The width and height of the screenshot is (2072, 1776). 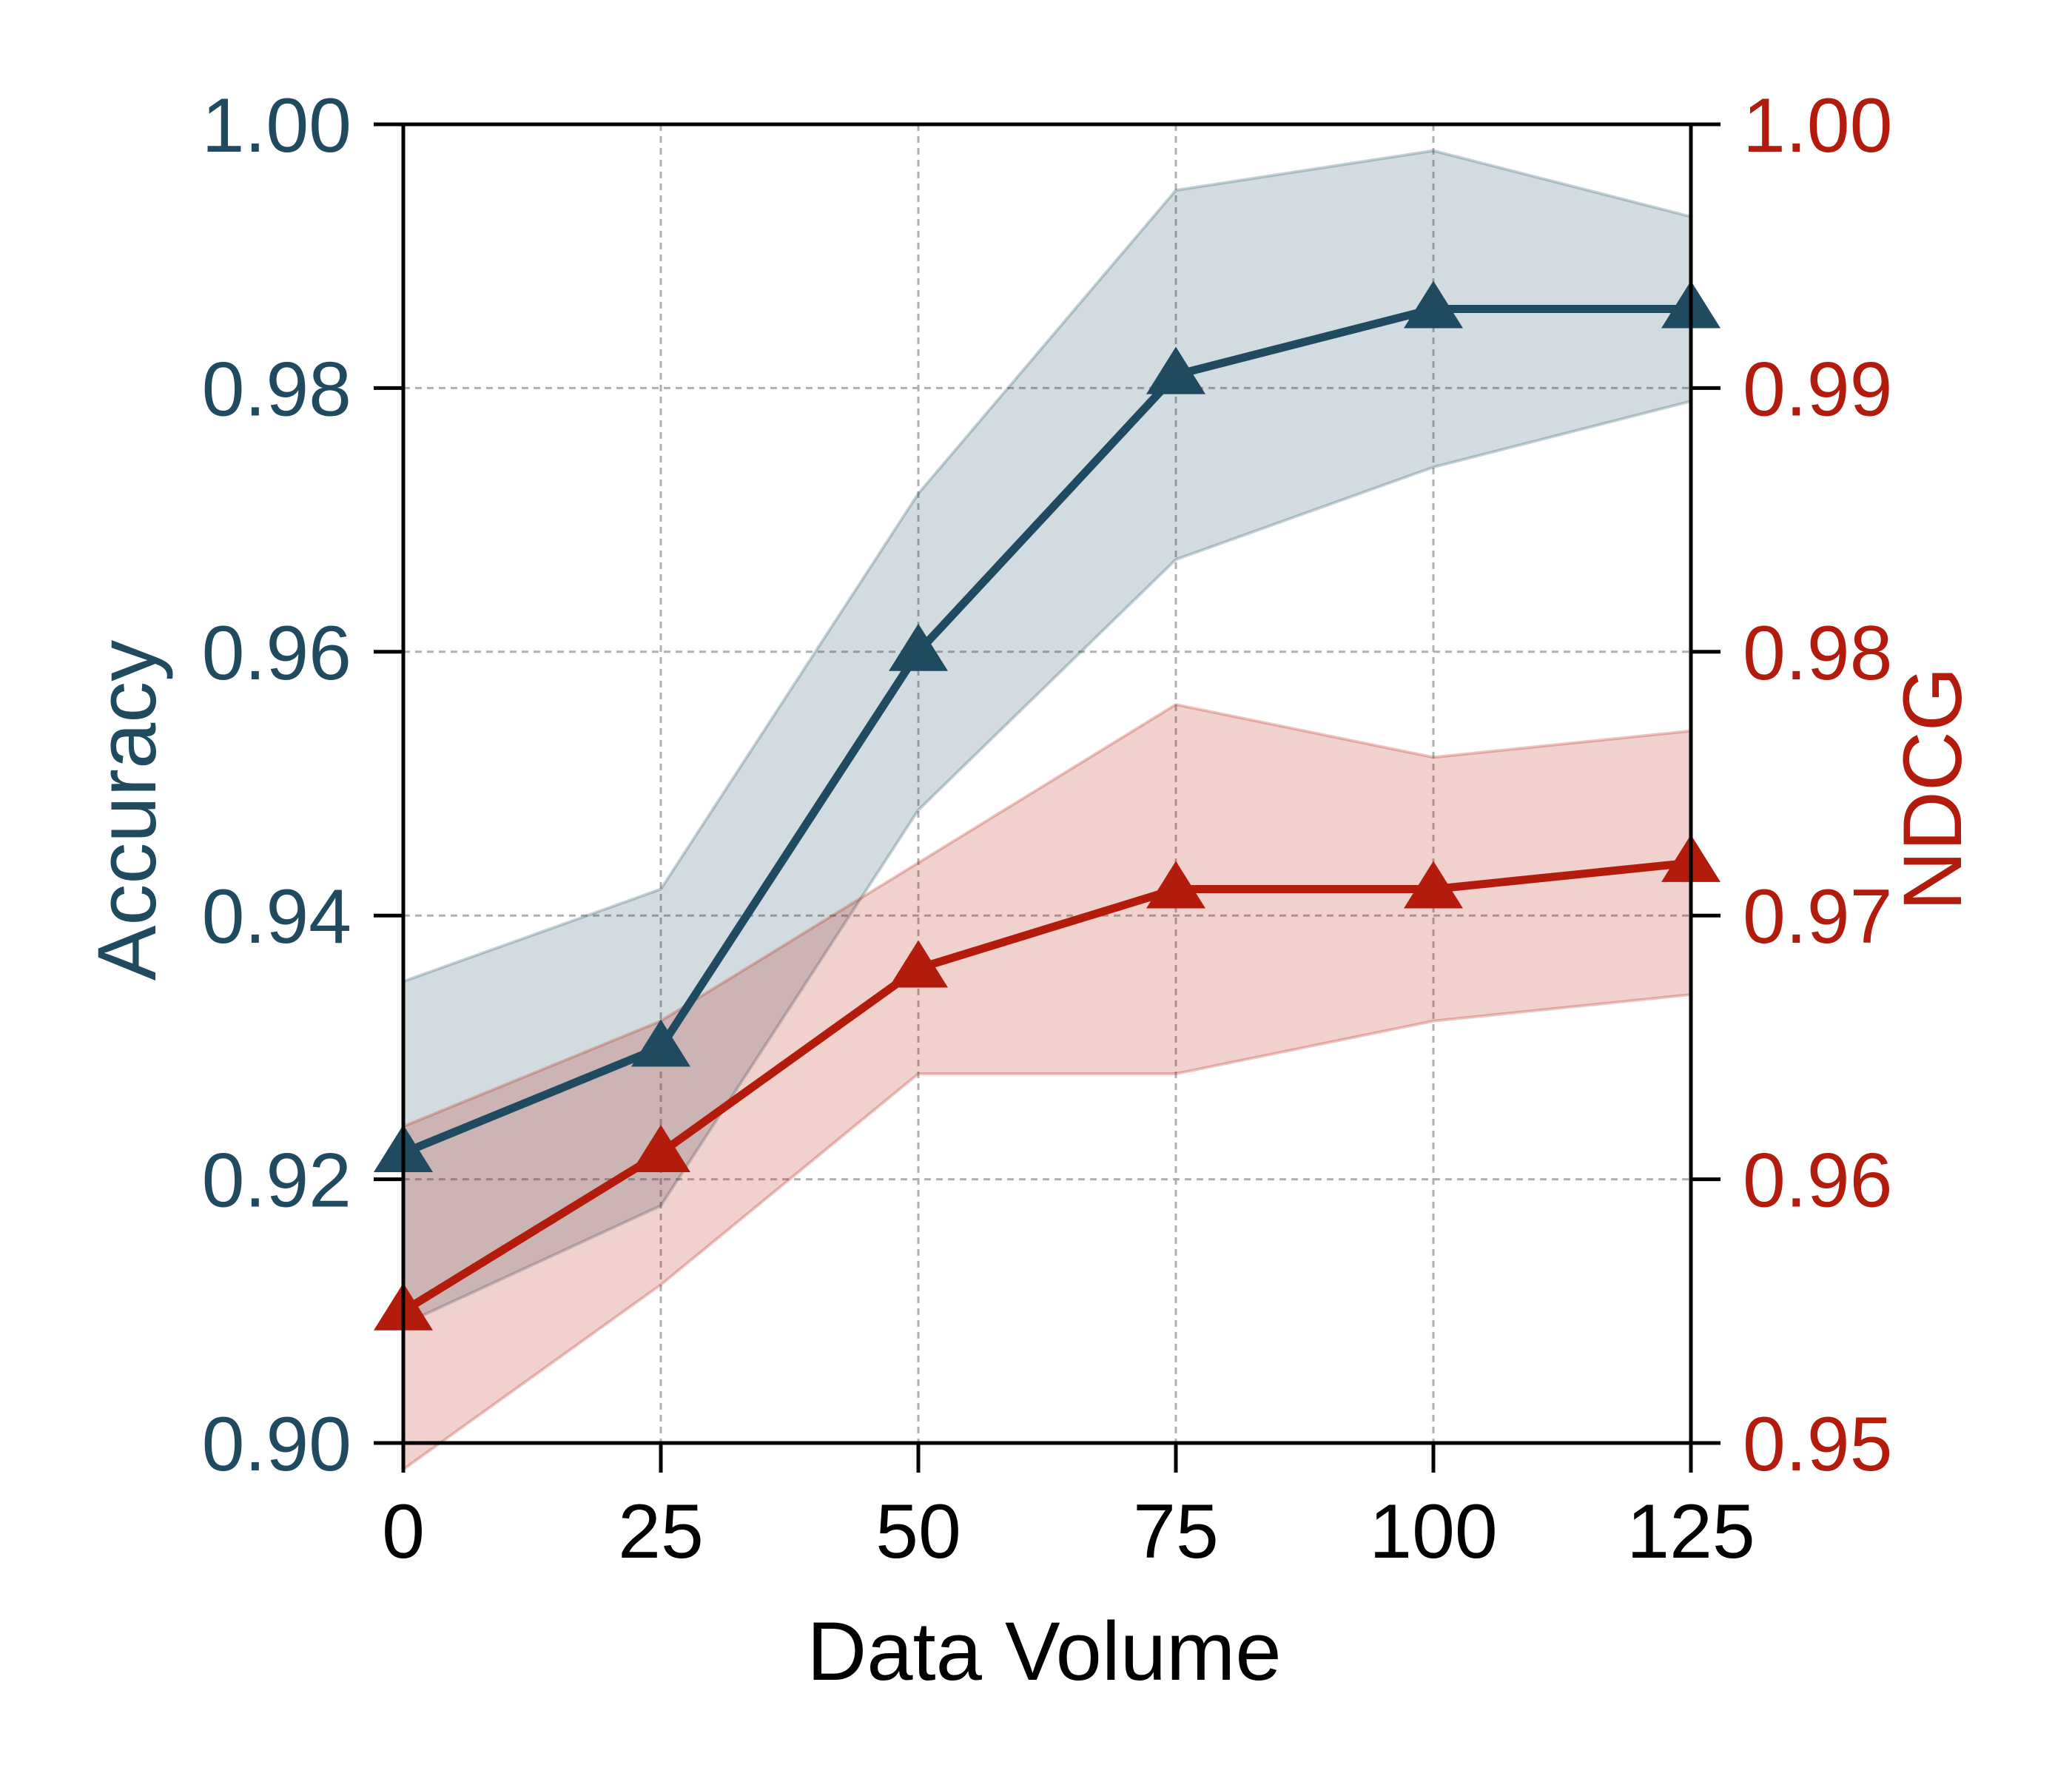 What do you see at coordinates (277, 1444) in the screenshot?
I see `left-y-tick-label: 0.90` at bounding box center [277, 1444].